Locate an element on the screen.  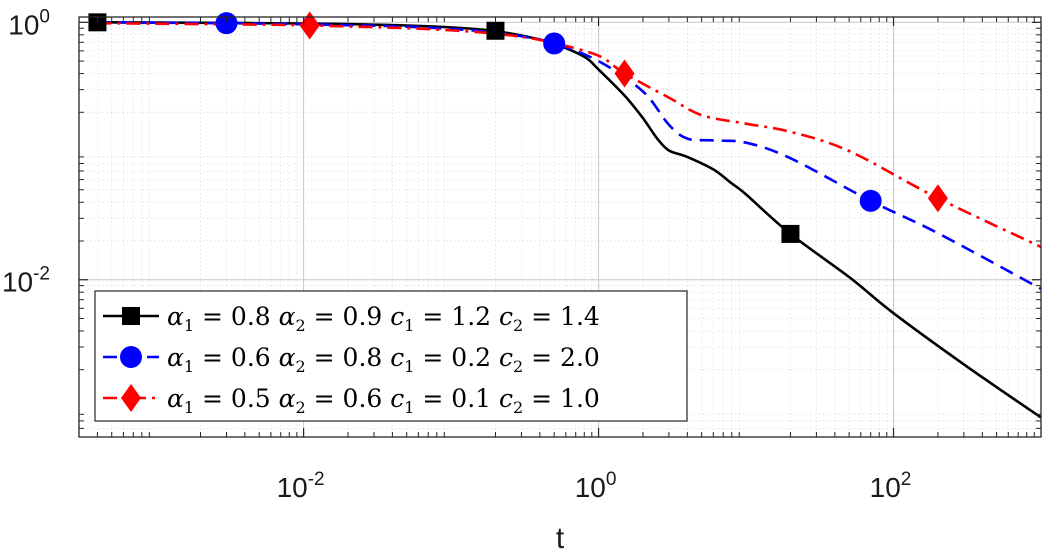
x-tick-label: 10⁰ is located at coordinates (596, 486).